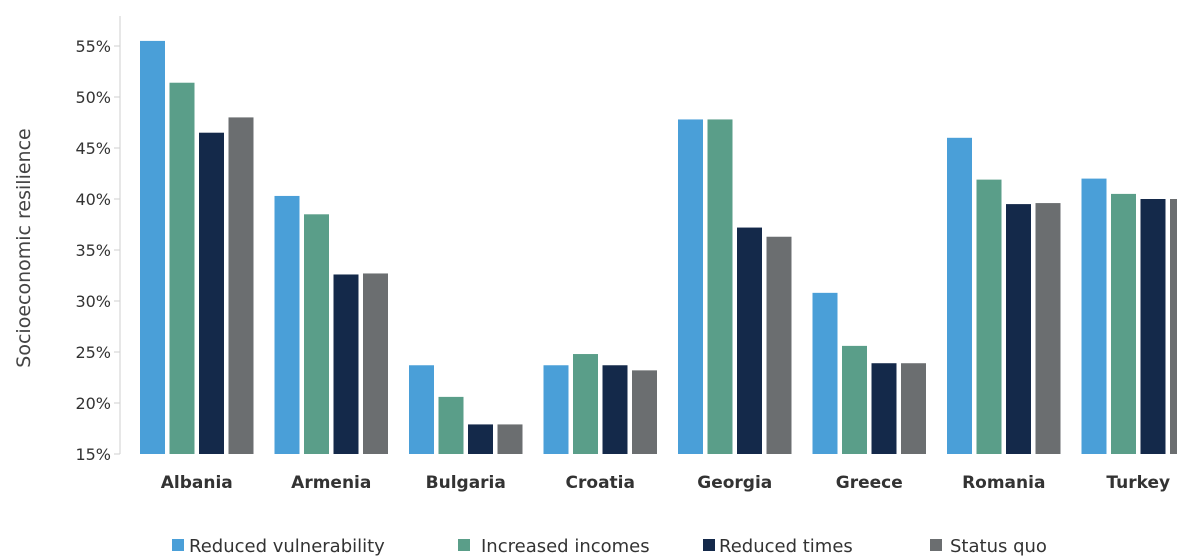 This screenshot has height=557, width=1177. I want to click on x-tick-label: Turkey, so click(1138, 483).